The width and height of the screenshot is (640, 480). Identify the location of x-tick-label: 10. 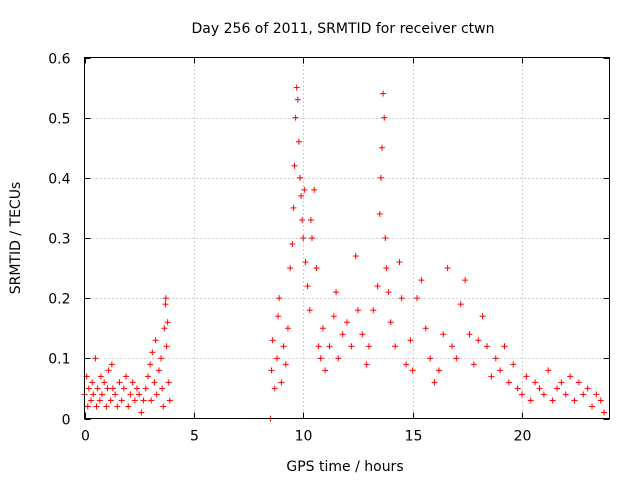
(304, 437).